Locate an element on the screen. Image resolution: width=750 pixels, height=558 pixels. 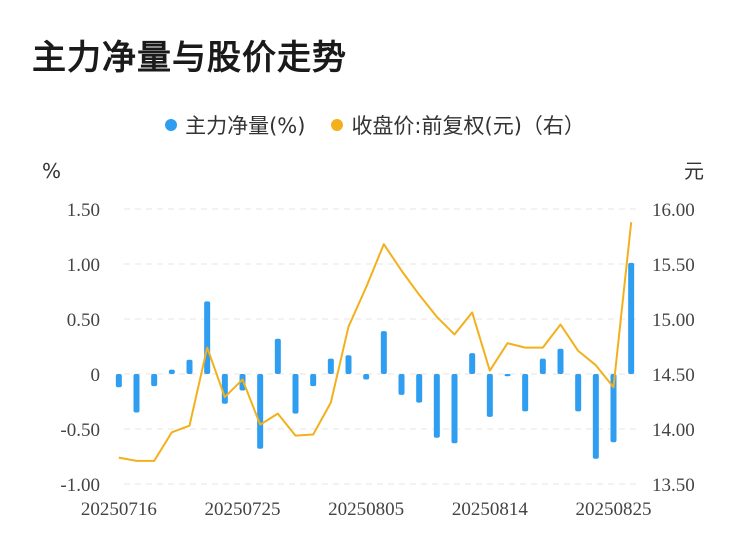
x-tick-label: 20250716 is located at coordinates (119, 509).